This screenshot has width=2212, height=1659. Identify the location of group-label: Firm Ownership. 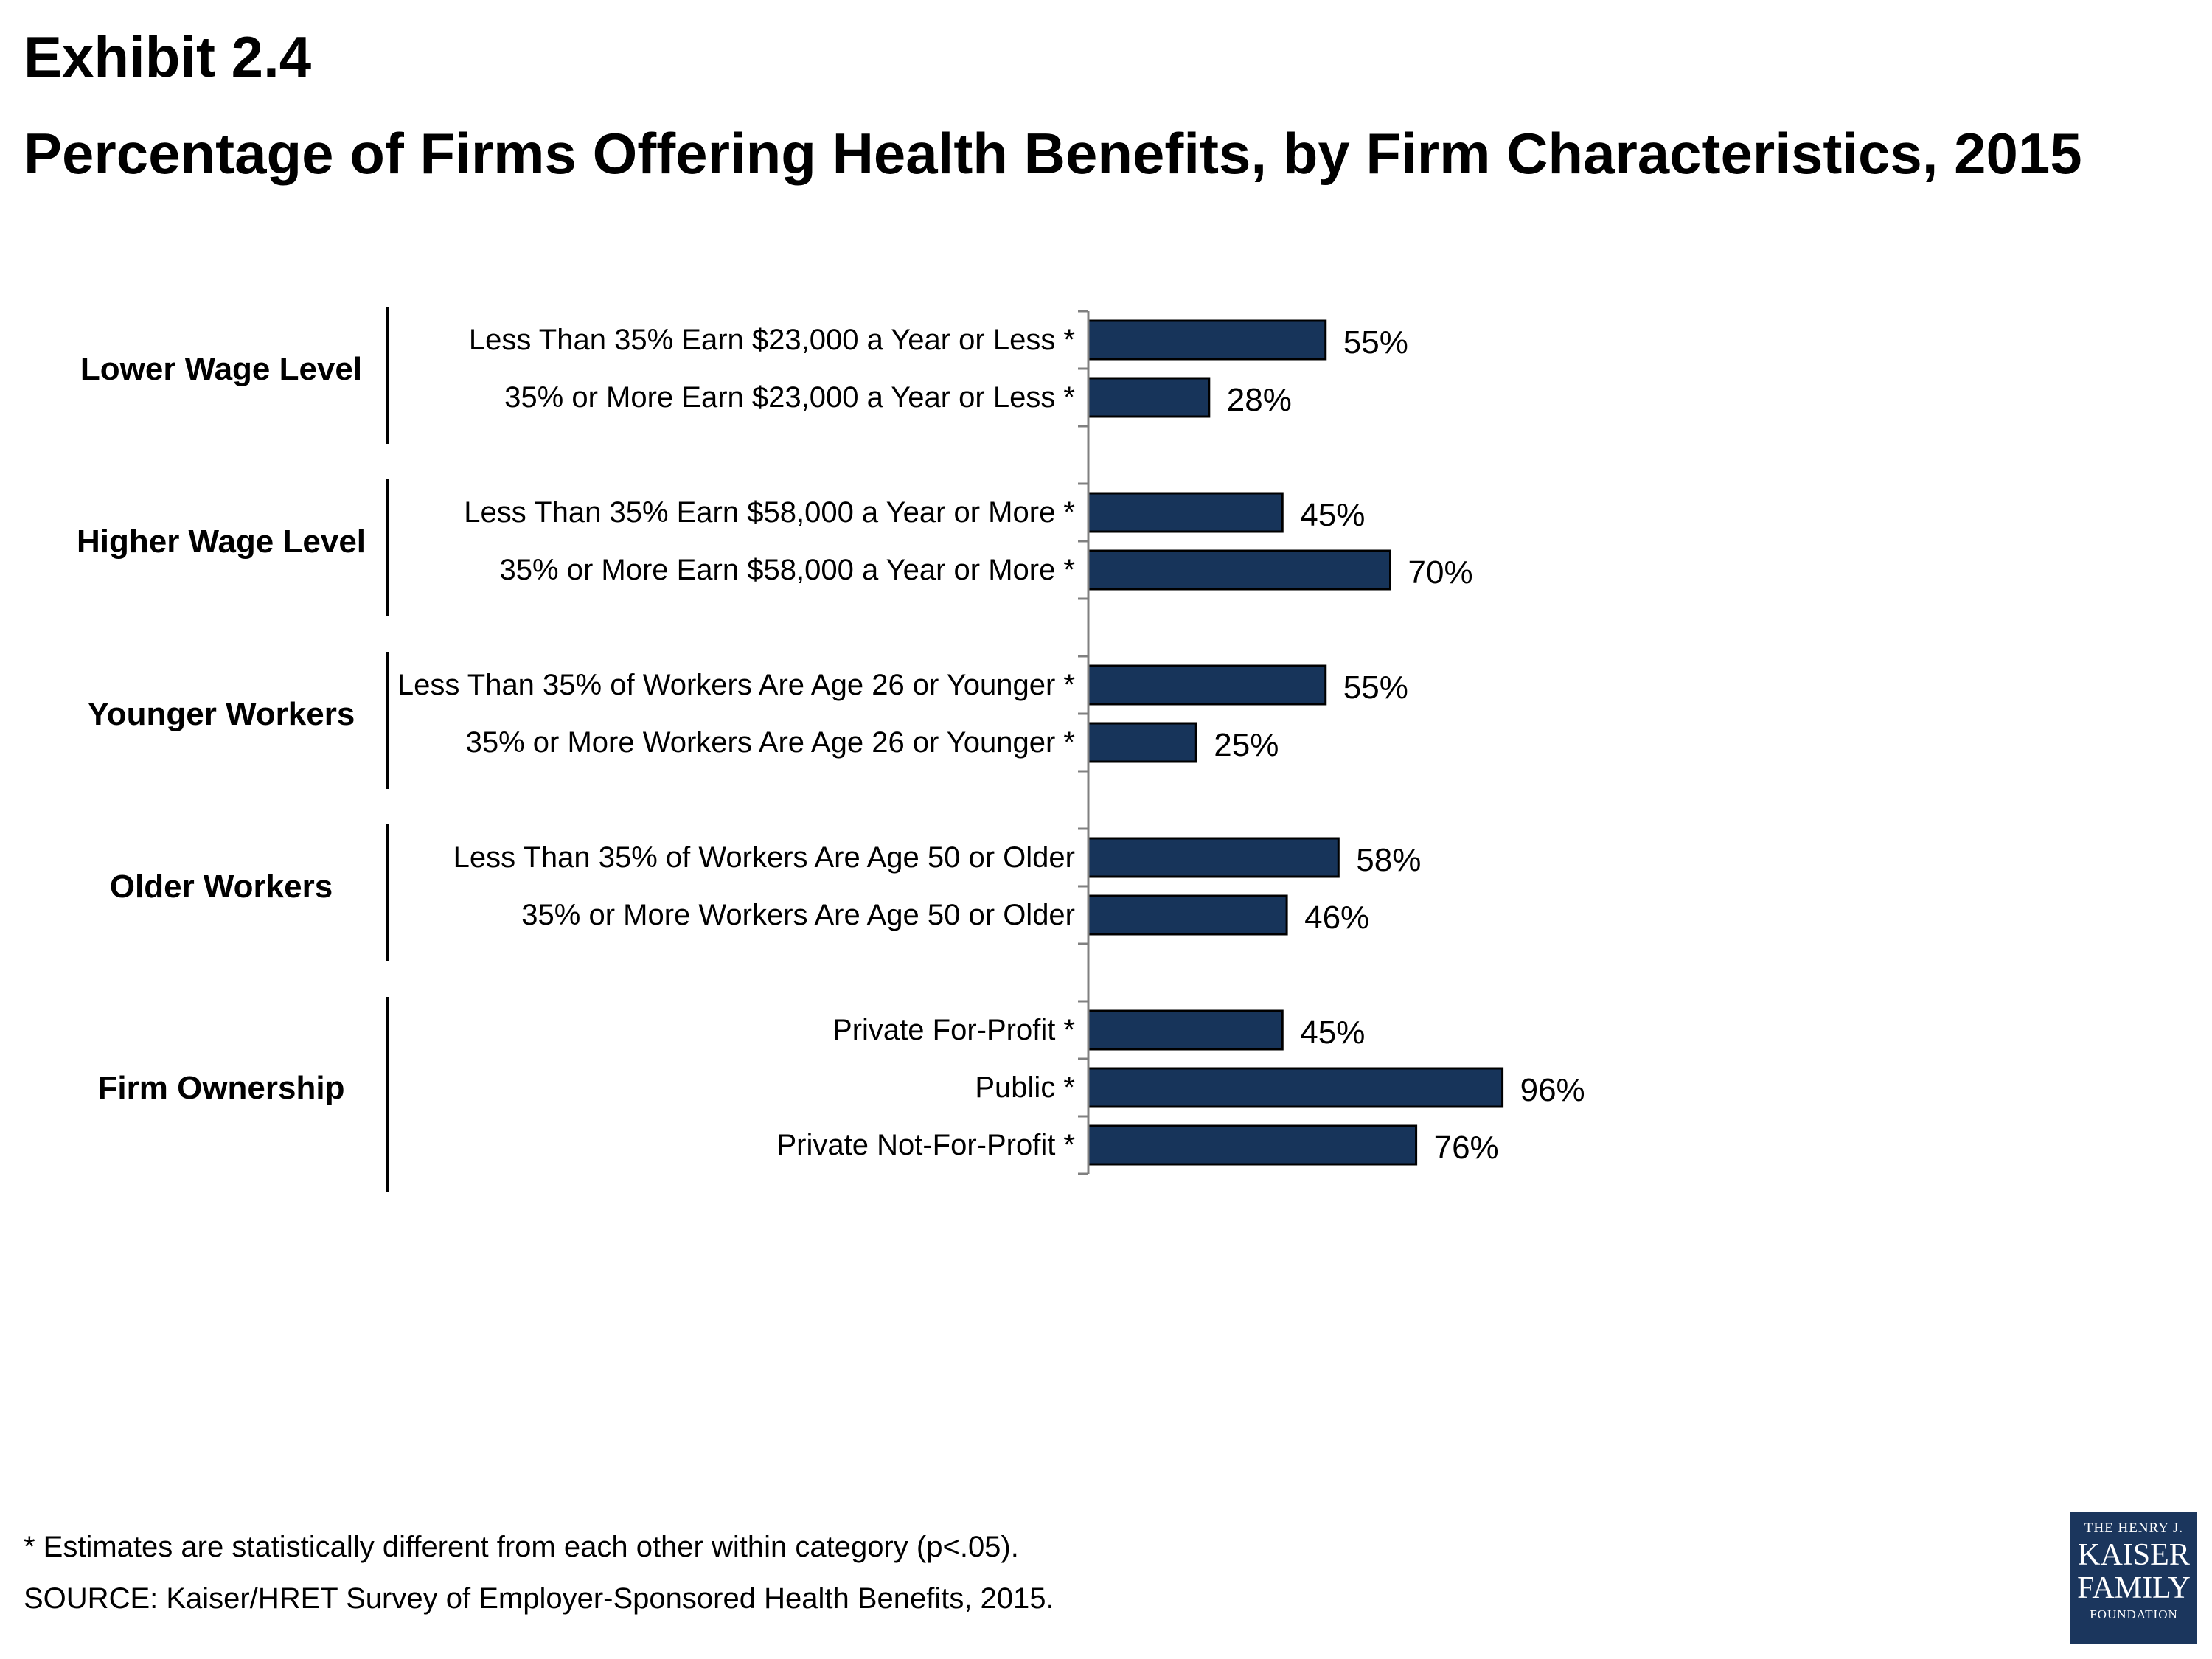
(221, 1088).